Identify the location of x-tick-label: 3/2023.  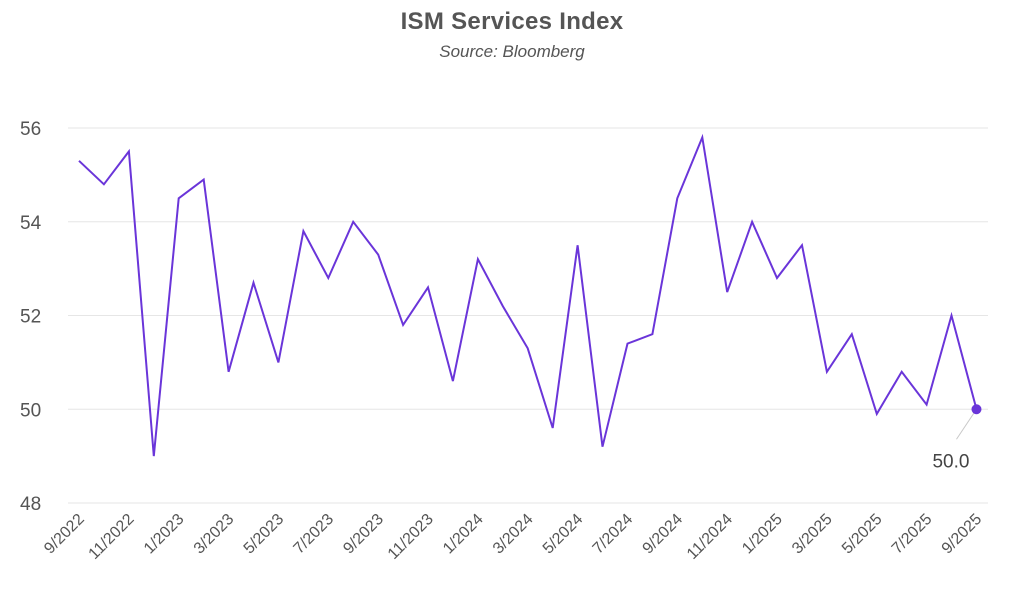
(214, 534).